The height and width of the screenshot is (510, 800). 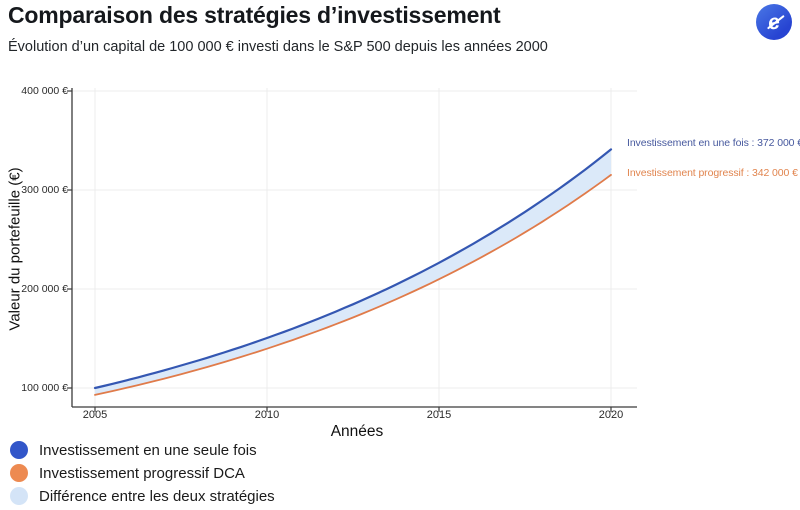 What do you see at coordinates (19, 473) in the screenshot?
I see `legend-swatch-orange` at bounding box center [19, 473].